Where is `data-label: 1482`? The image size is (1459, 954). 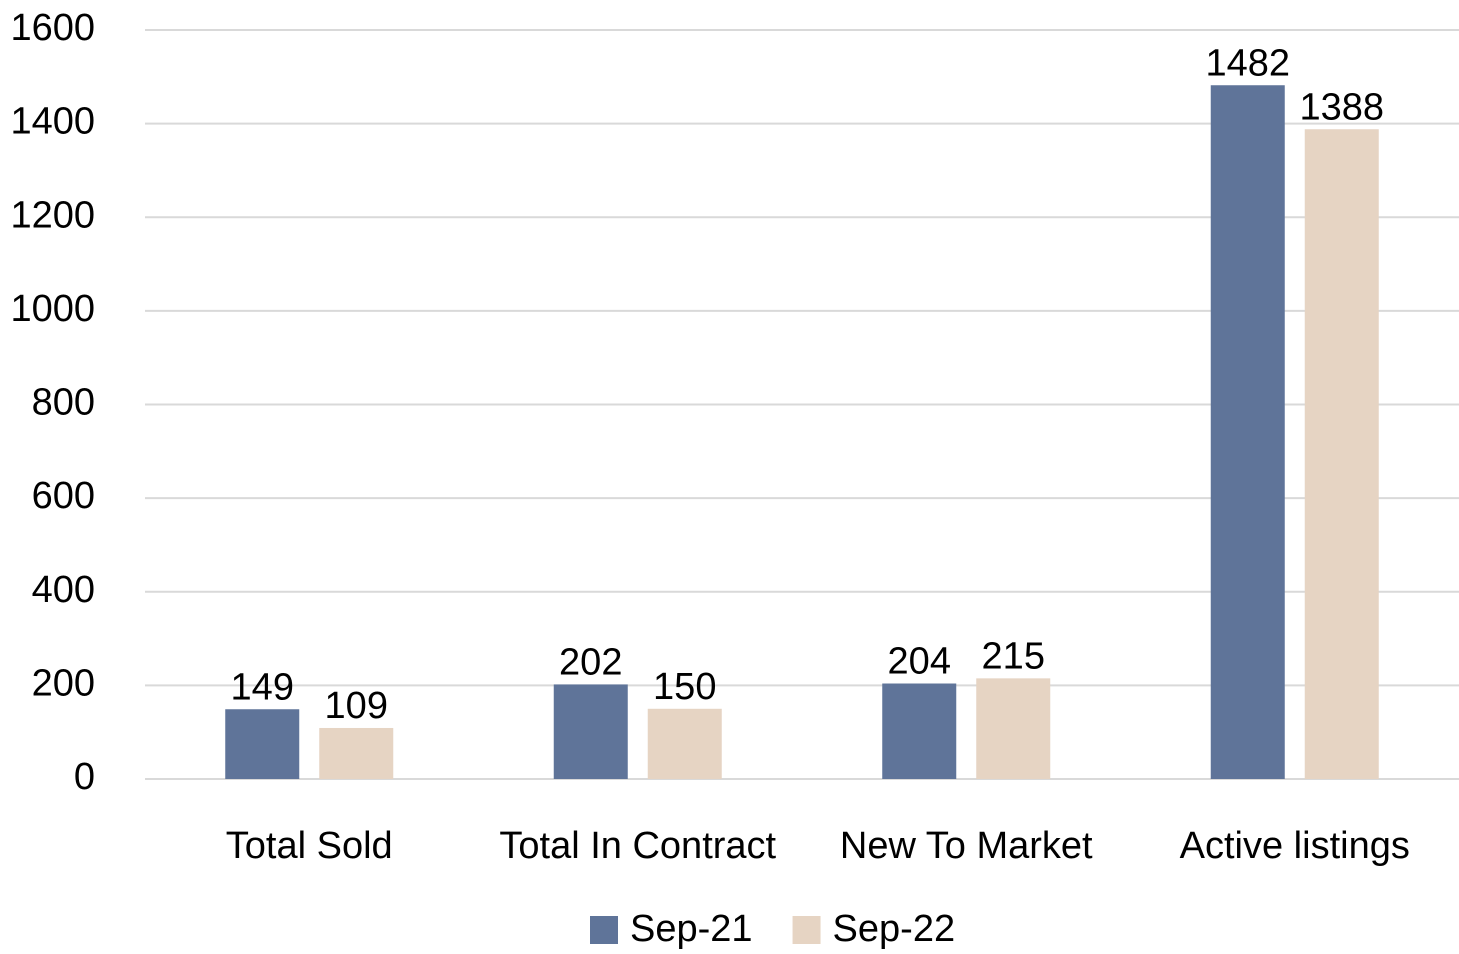
data-label: 1482 is located at coordinates (1247, 63).